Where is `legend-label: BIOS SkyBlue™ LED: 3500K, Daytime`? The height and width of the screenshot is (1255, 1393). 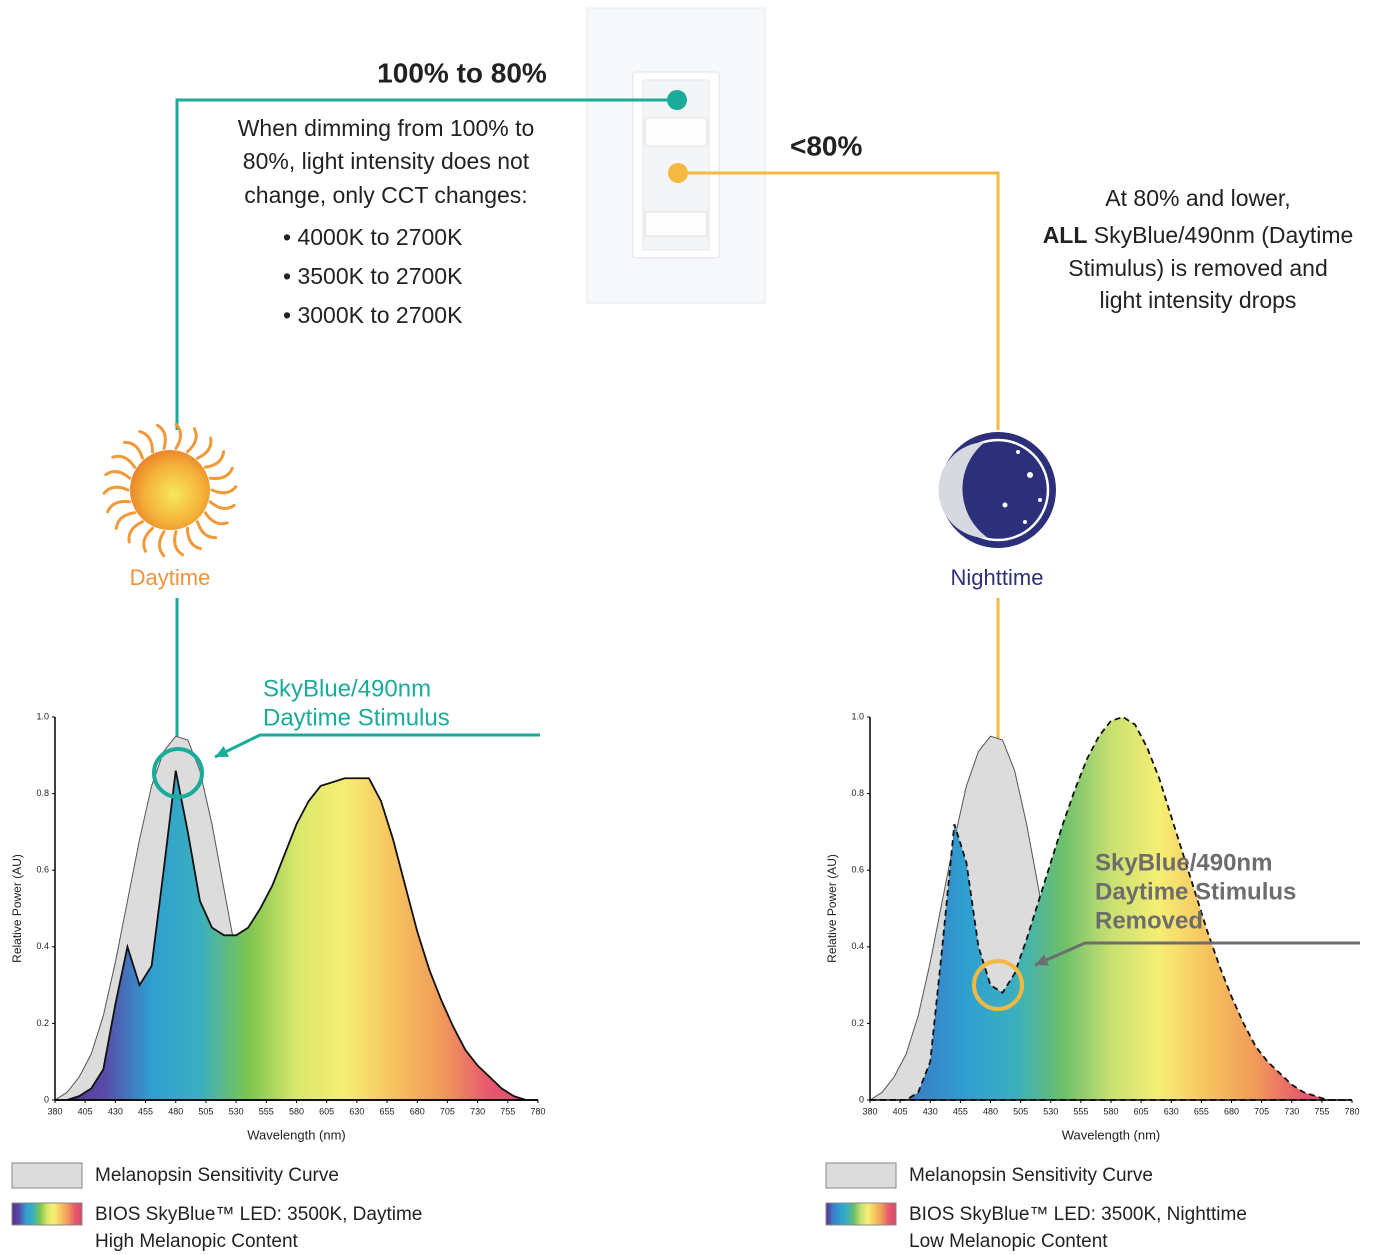
legend-label: BIOS SkyBlue™ LED: 3500K, Daytime is located at coordinates (258, 1214).